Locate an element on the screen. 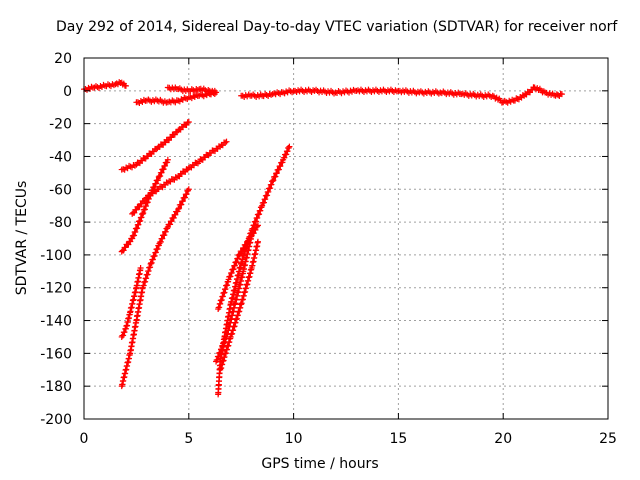 The image size is (640, 480). y-tick-label: -60 is located at coordinates (60, 190).